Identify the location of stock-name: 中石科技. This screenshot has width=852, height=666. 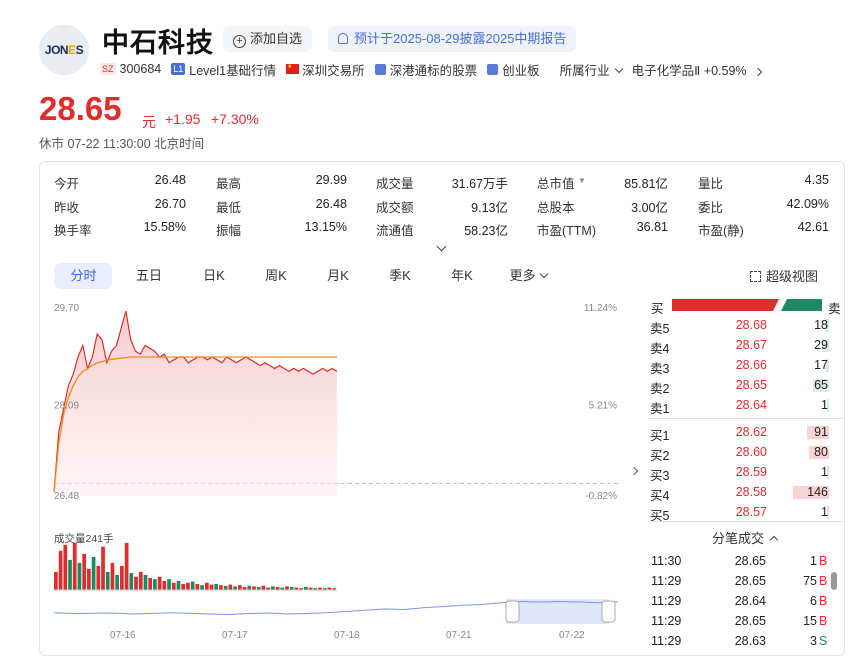
(158, 43).